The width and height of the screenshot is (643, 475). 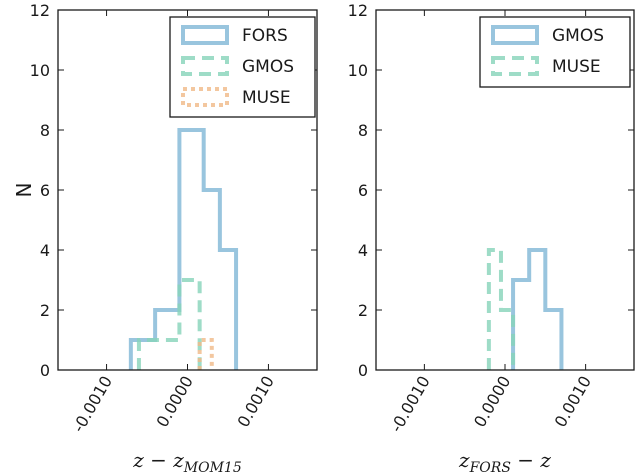 I want to click on legend: FORS GMOS MUSE, so click(x=242, y=67).